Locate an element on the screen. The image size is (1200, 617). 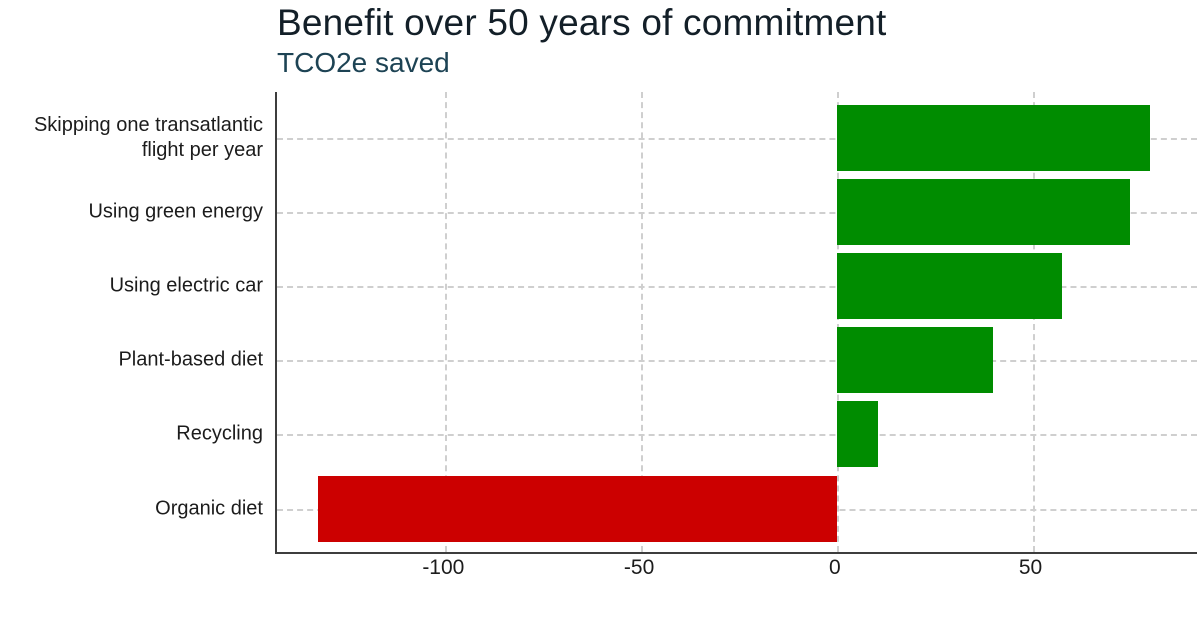
chart-subtitle: TCO2e saved is located at coordinates (363, 62).